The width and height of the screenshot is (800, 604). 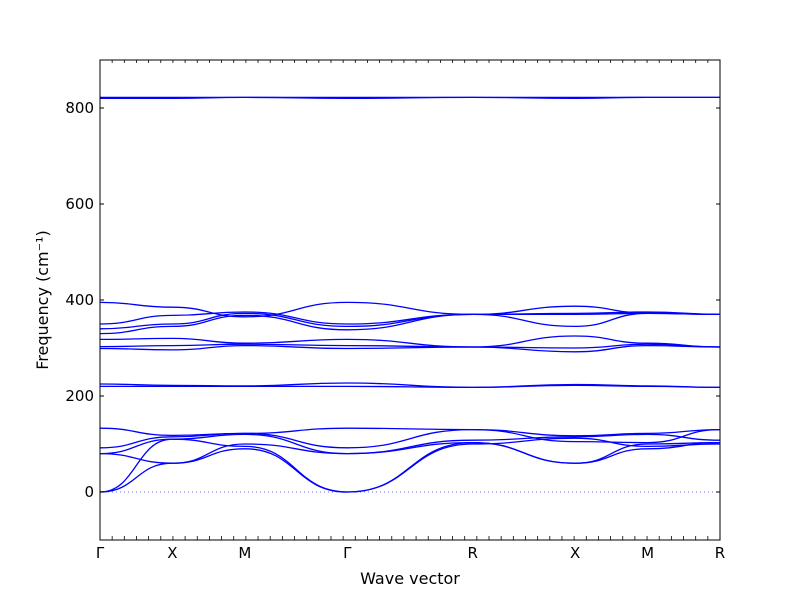 What do you see at coordinates (79, 204) in the screenshot?
I see `y-tick-label: 600` at bounding box center [79, 204].